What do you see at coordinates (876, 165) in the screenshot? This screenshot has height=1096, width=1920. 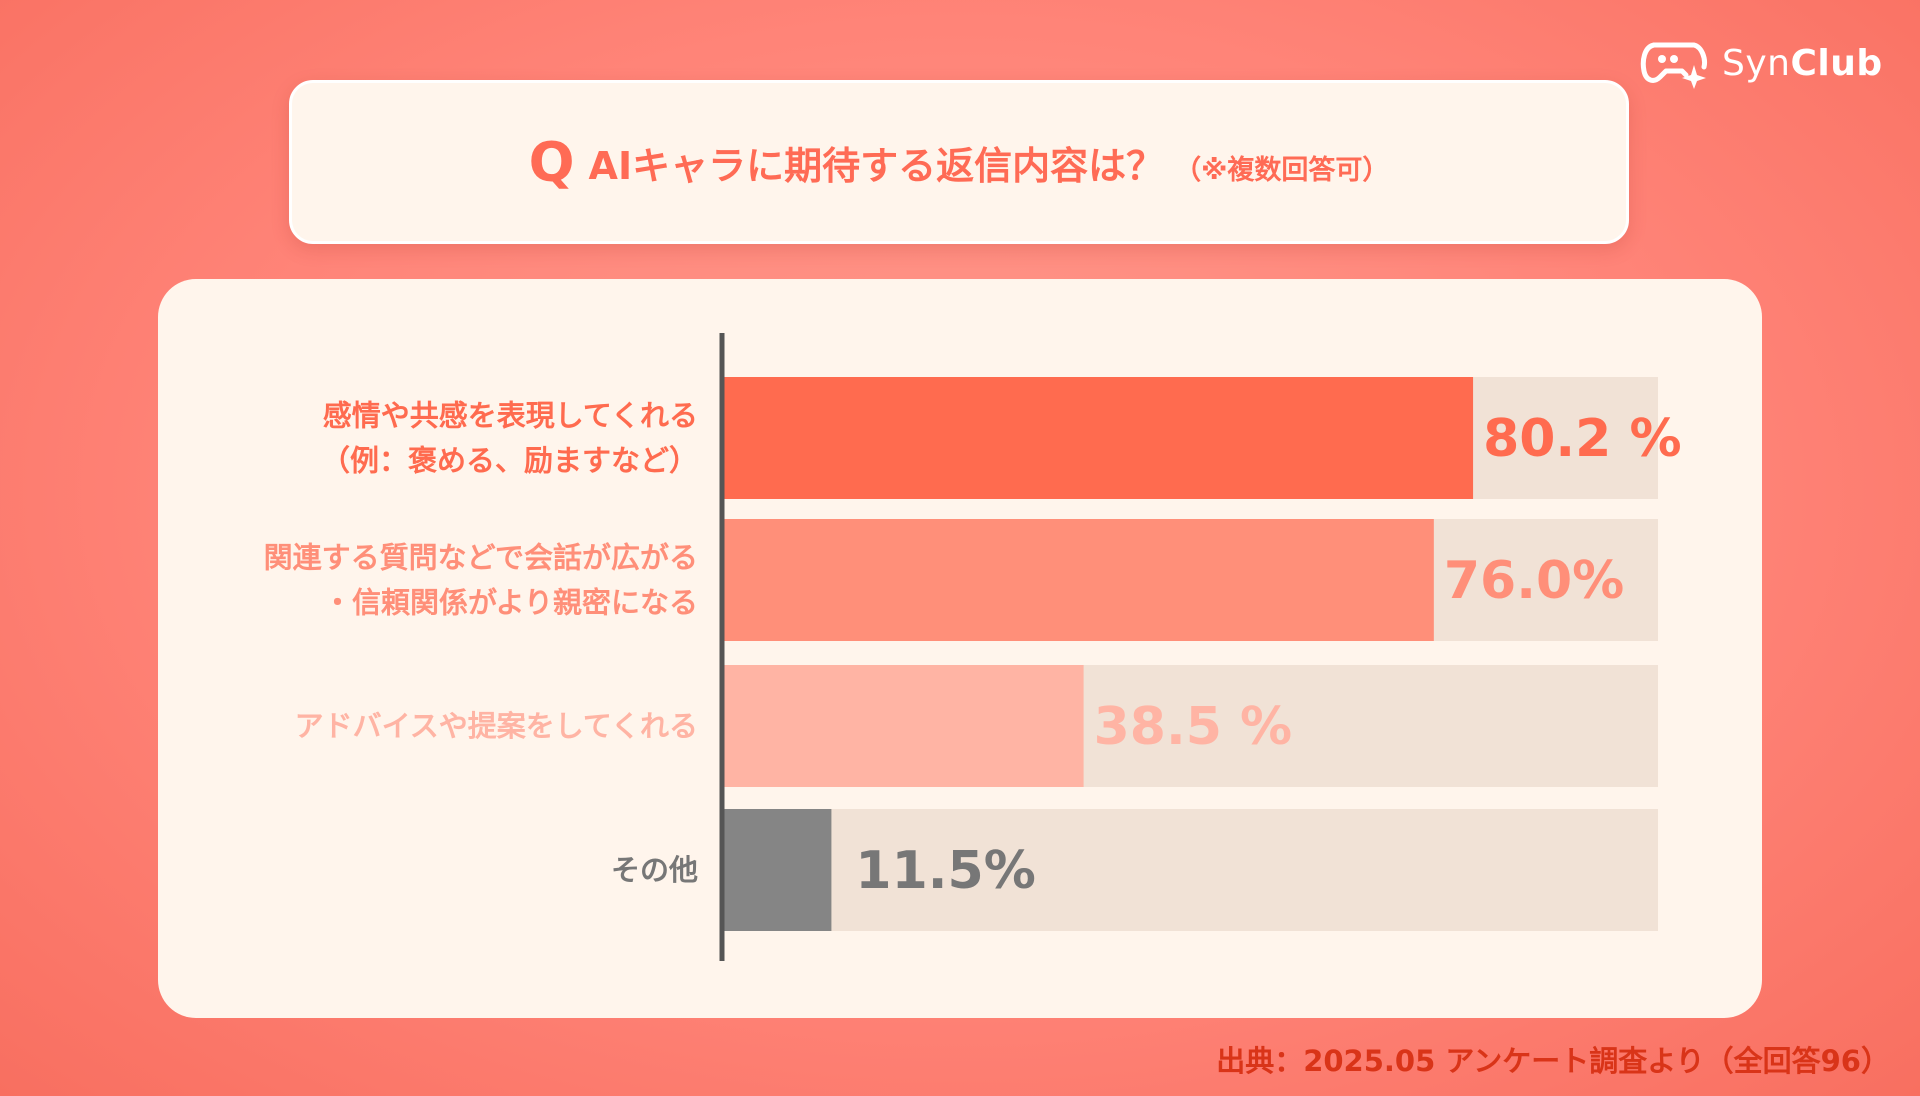 I see `question-title: AIキャラに期待する返信内容は？` at bounding box center [876, 165].